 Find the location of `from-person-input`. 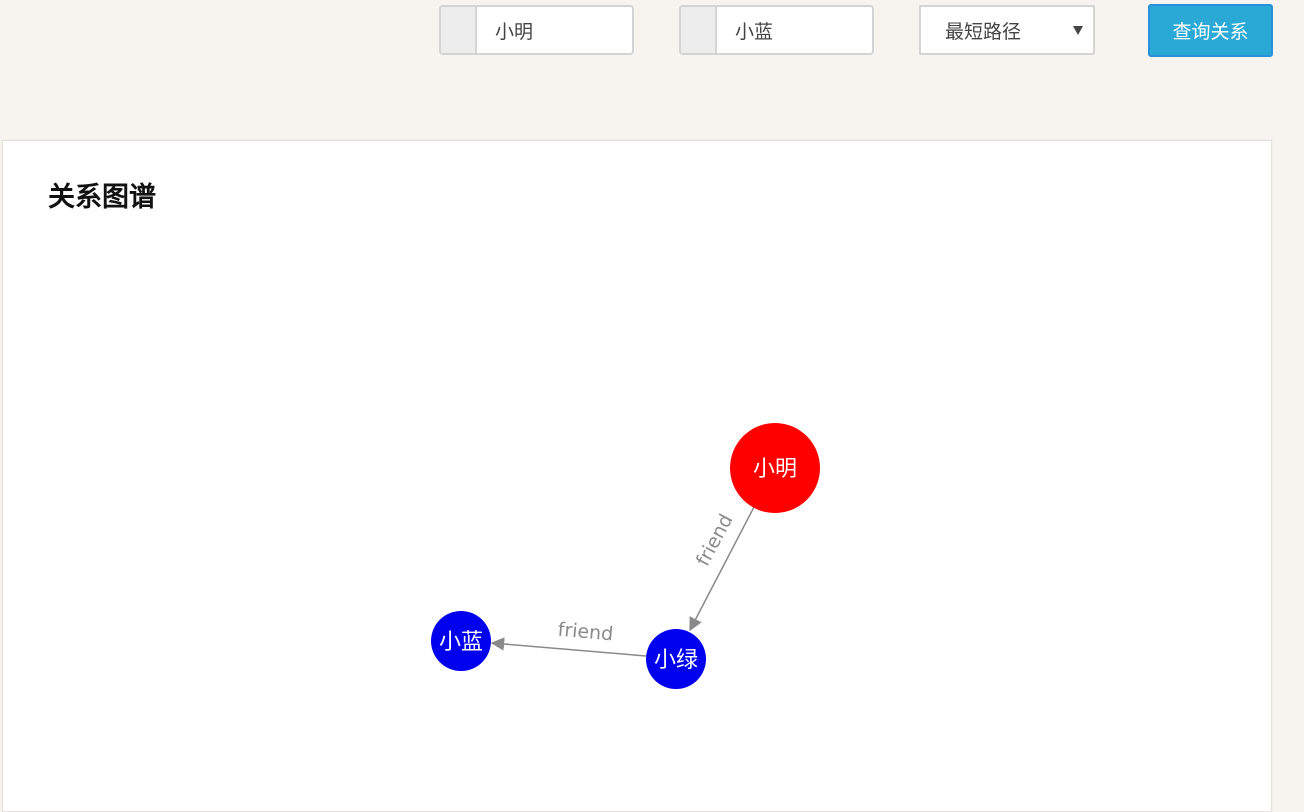

from-person-input is located at coordinates (554, 30).